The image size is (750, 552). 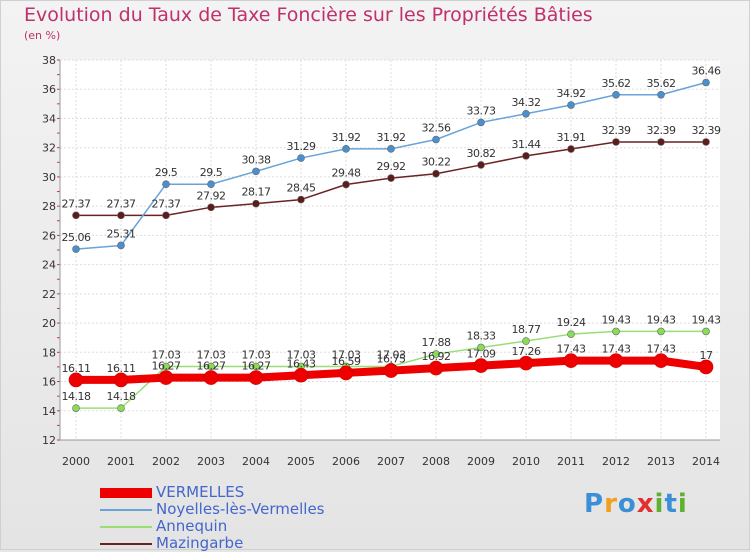 What do you see at coordinates (240, 509) in the screenshot?
I see `legend-label: Noyelles-lès-Vermelles` at bounding box center [240, 509].